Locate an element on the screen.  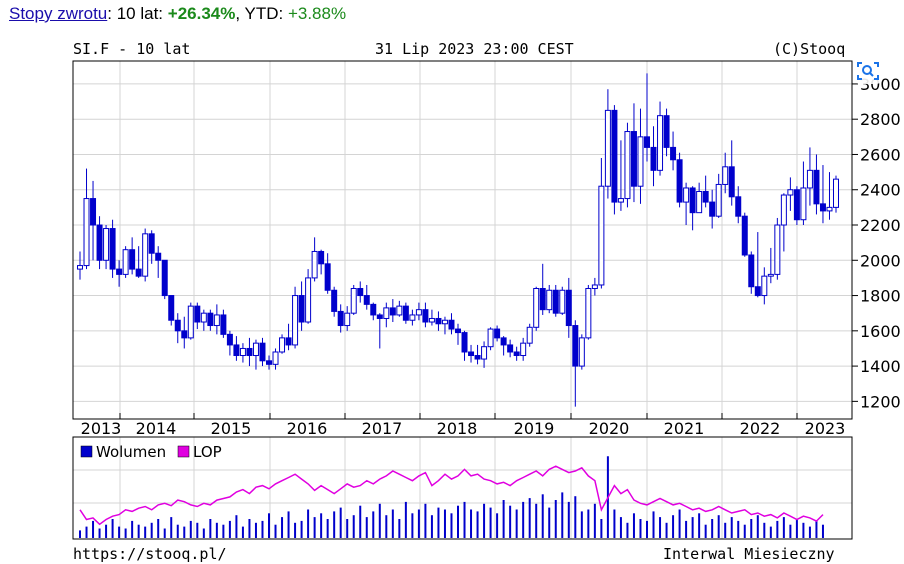
legend-lop-label: LOP is located at coordinates (207, 452).